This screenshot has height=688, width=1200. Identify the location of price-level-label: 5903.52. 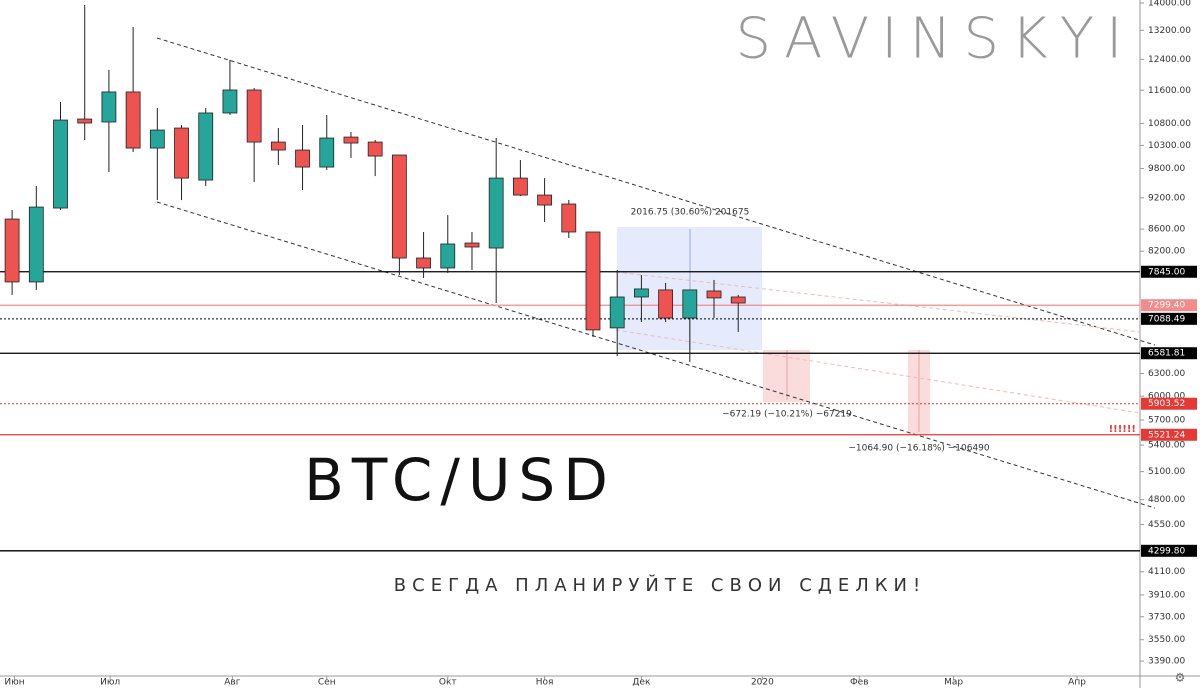
(1166, 404).